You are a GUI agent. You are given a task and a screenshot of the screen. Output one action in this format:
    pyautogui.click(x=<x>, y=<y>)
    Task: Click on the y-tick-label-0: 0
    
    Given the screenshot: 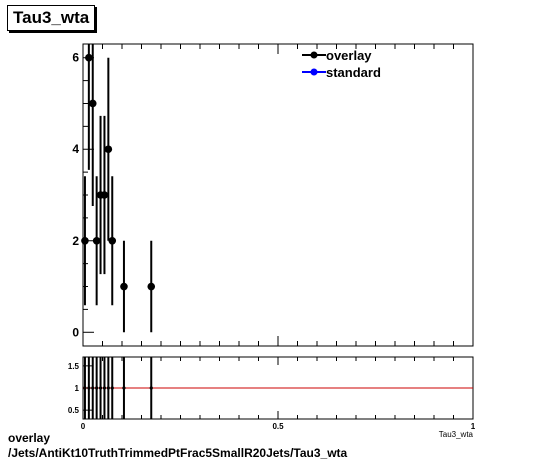 What is the action you would take?
    pyautogui.click(x=75, y=332)
    